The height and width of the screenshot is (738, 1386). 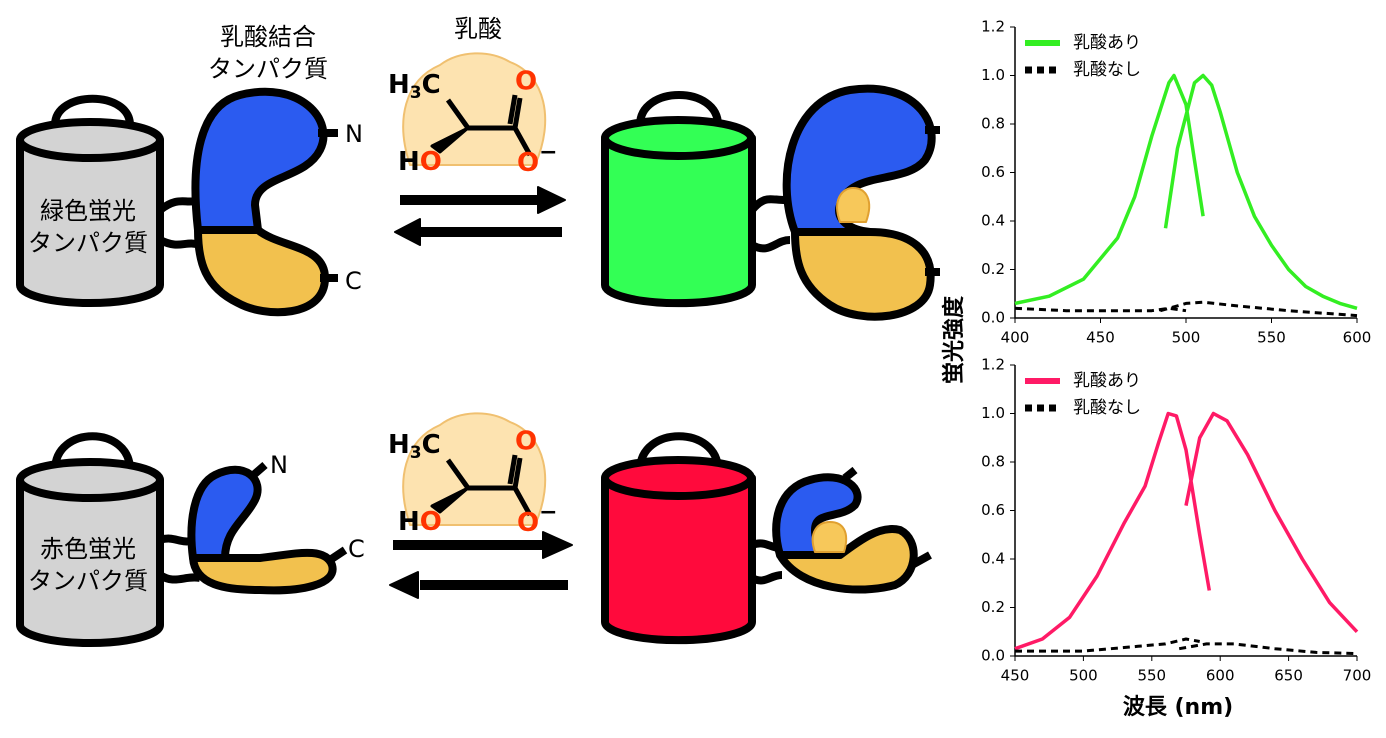 What do you see at coordinates (1288, 676) in the screenshot?
I see `x-tick-label: 650` at bounding box center [1288, 676].